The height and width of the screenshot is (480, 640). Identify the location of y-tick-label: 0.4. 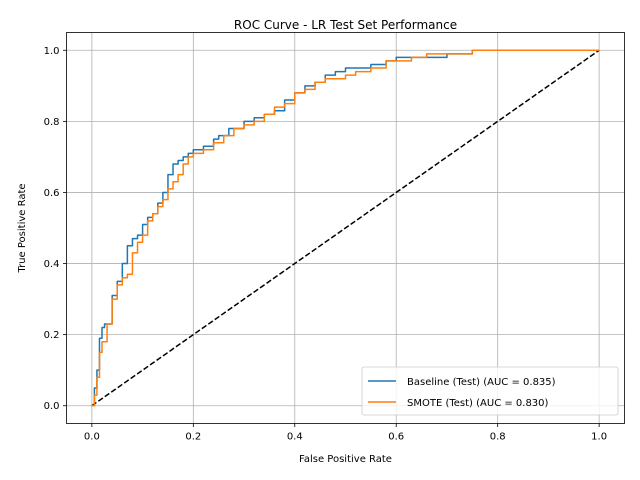
(52, 264).